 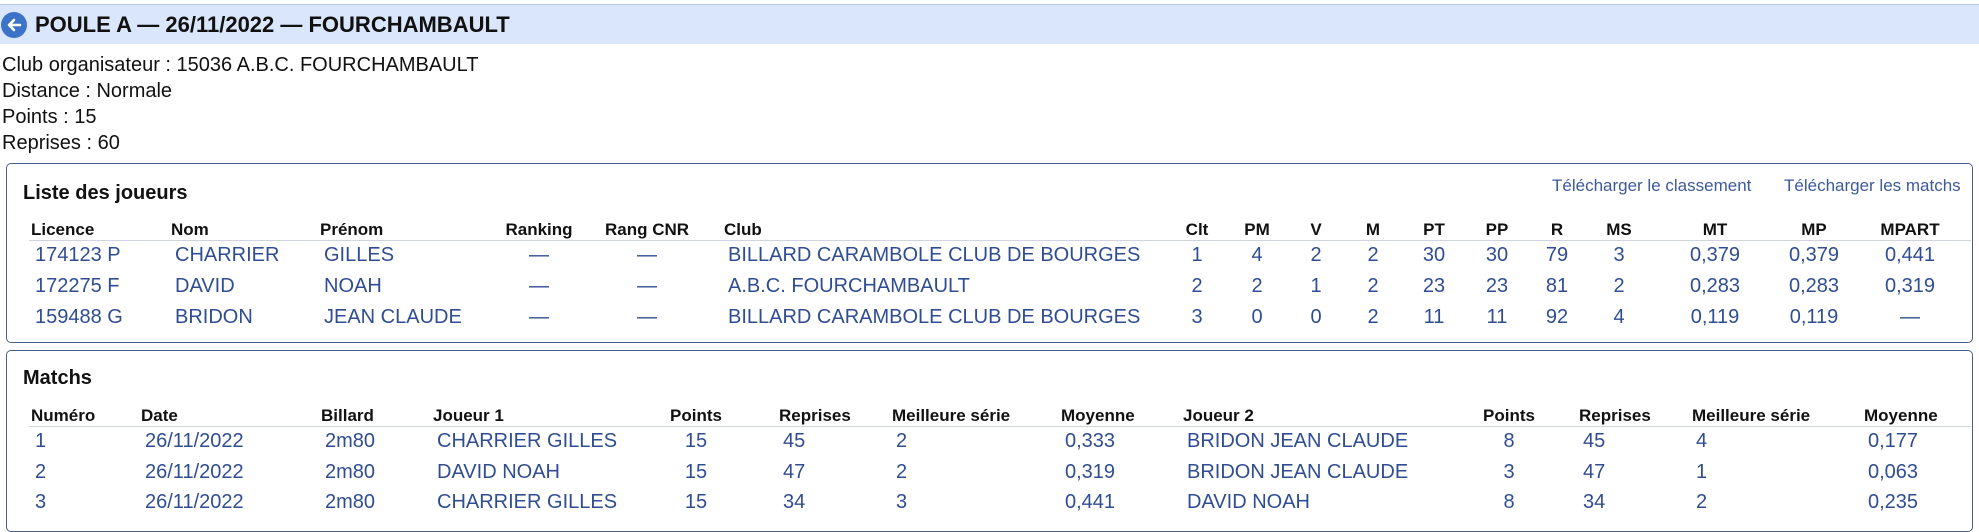 What do you see at coordinates (468, 415) in the screenshot?
I see `matches-header-3: Joueur 1` at bounding box center [468, 415].